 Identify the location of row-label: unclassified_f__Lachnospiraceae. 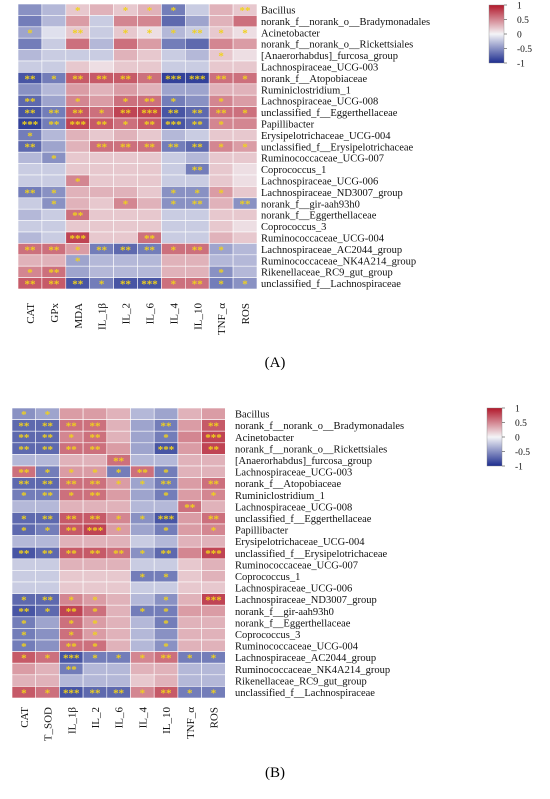
(331, 284).